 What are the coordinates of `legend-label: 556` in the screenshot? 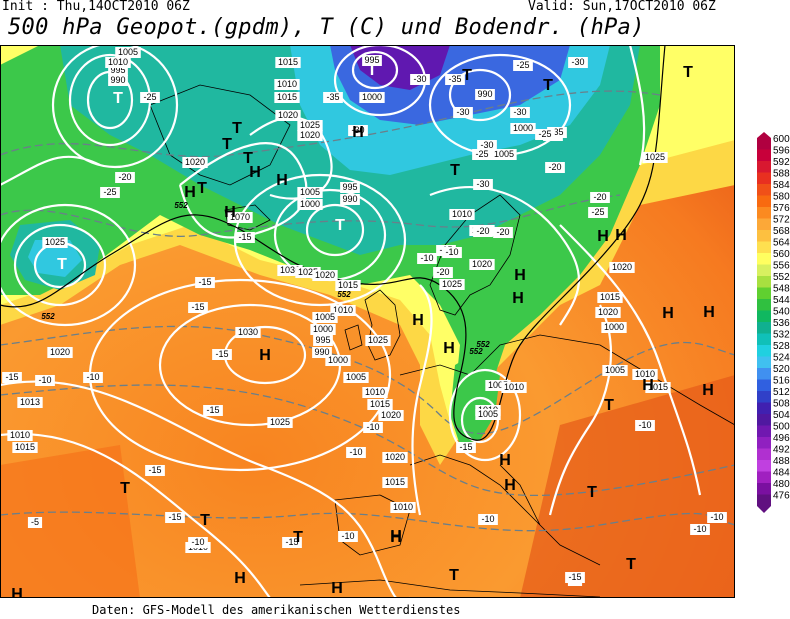 It's located at (781, 266).